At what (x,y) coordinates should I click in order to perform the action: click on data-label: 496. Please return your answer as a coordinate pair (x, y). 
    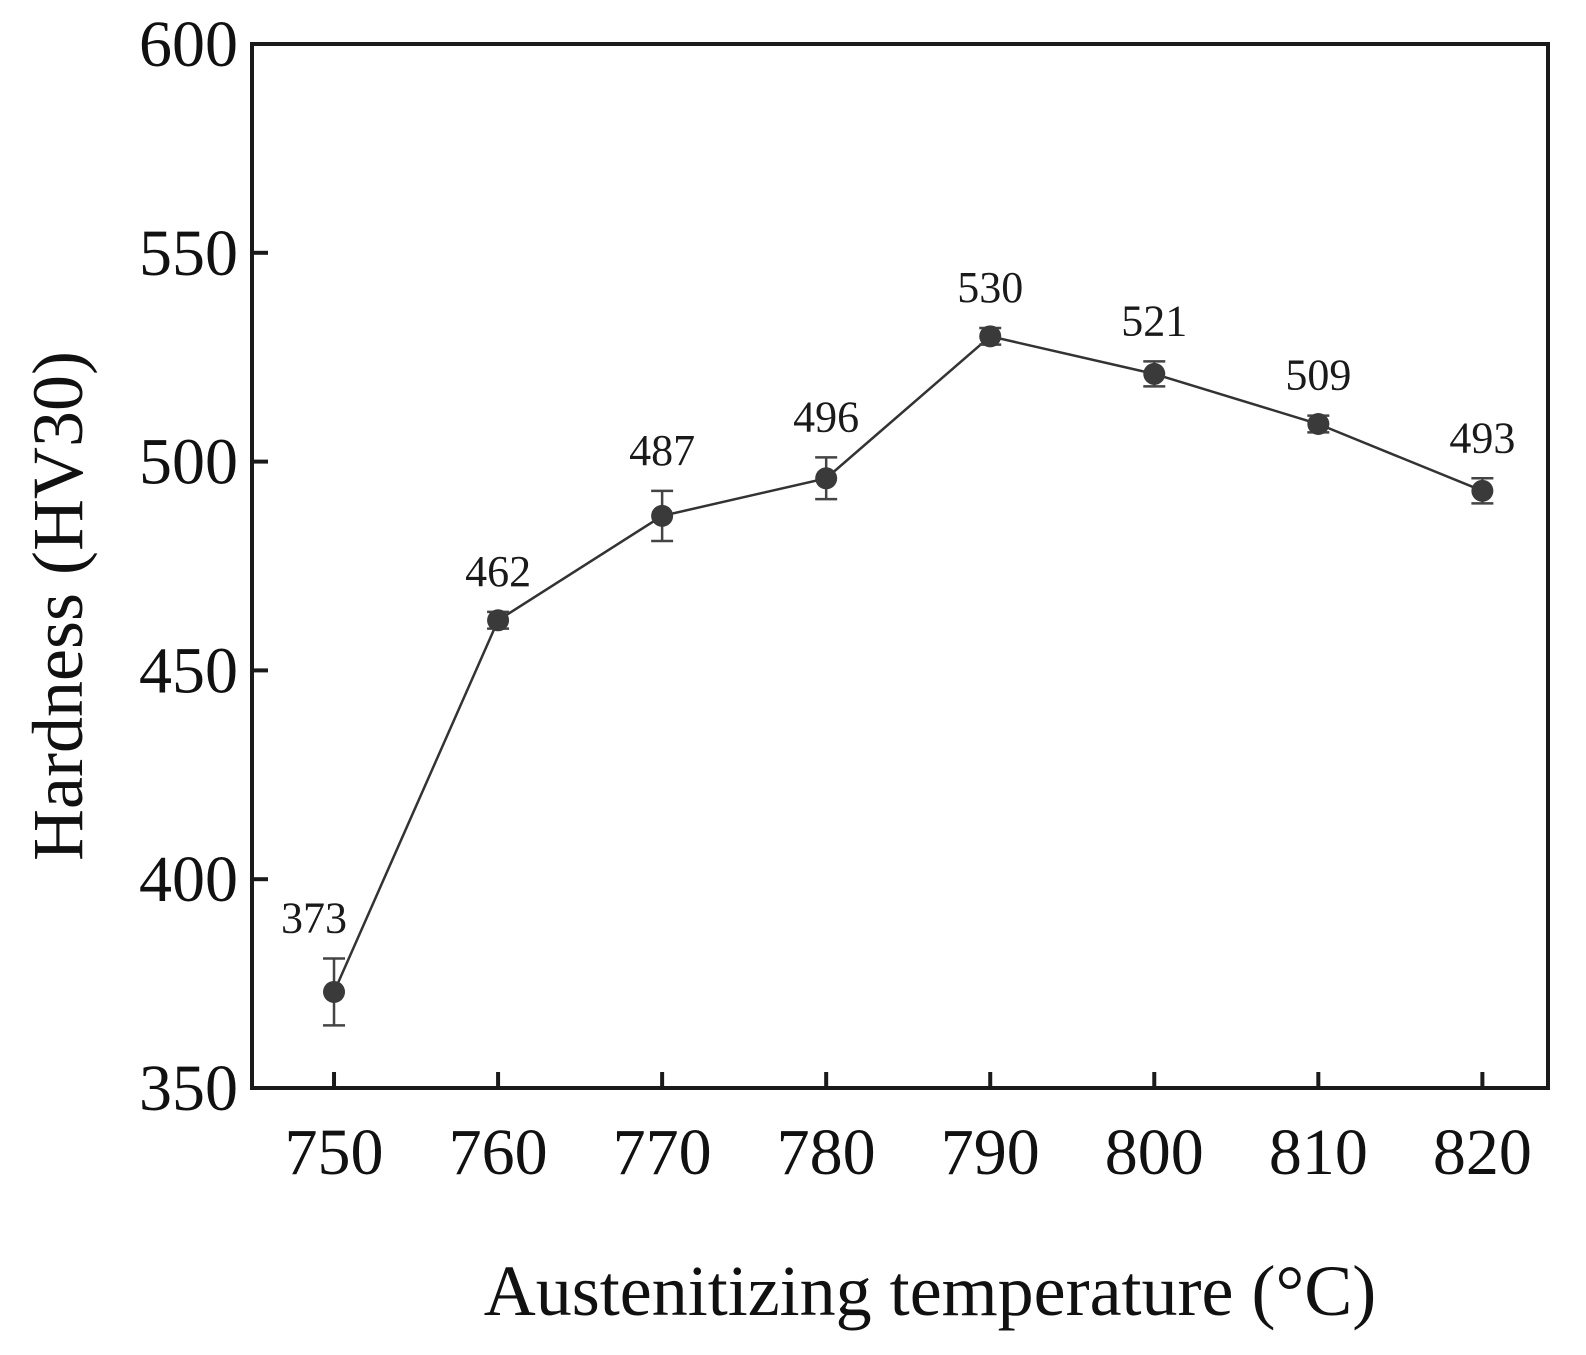
    Looking at the image, I should click on (826, 416).